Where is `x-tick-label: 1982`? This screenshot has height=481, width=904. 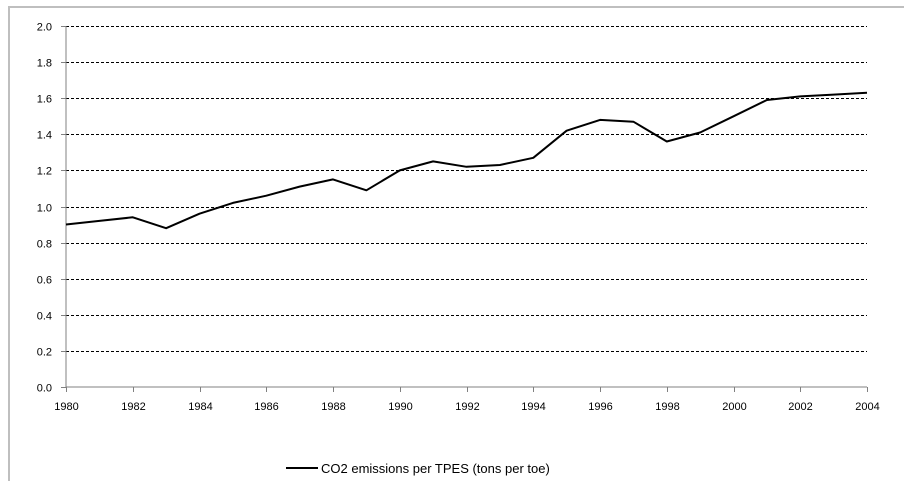
x-tick-label: 1982 is located at coordinates (133, 407).